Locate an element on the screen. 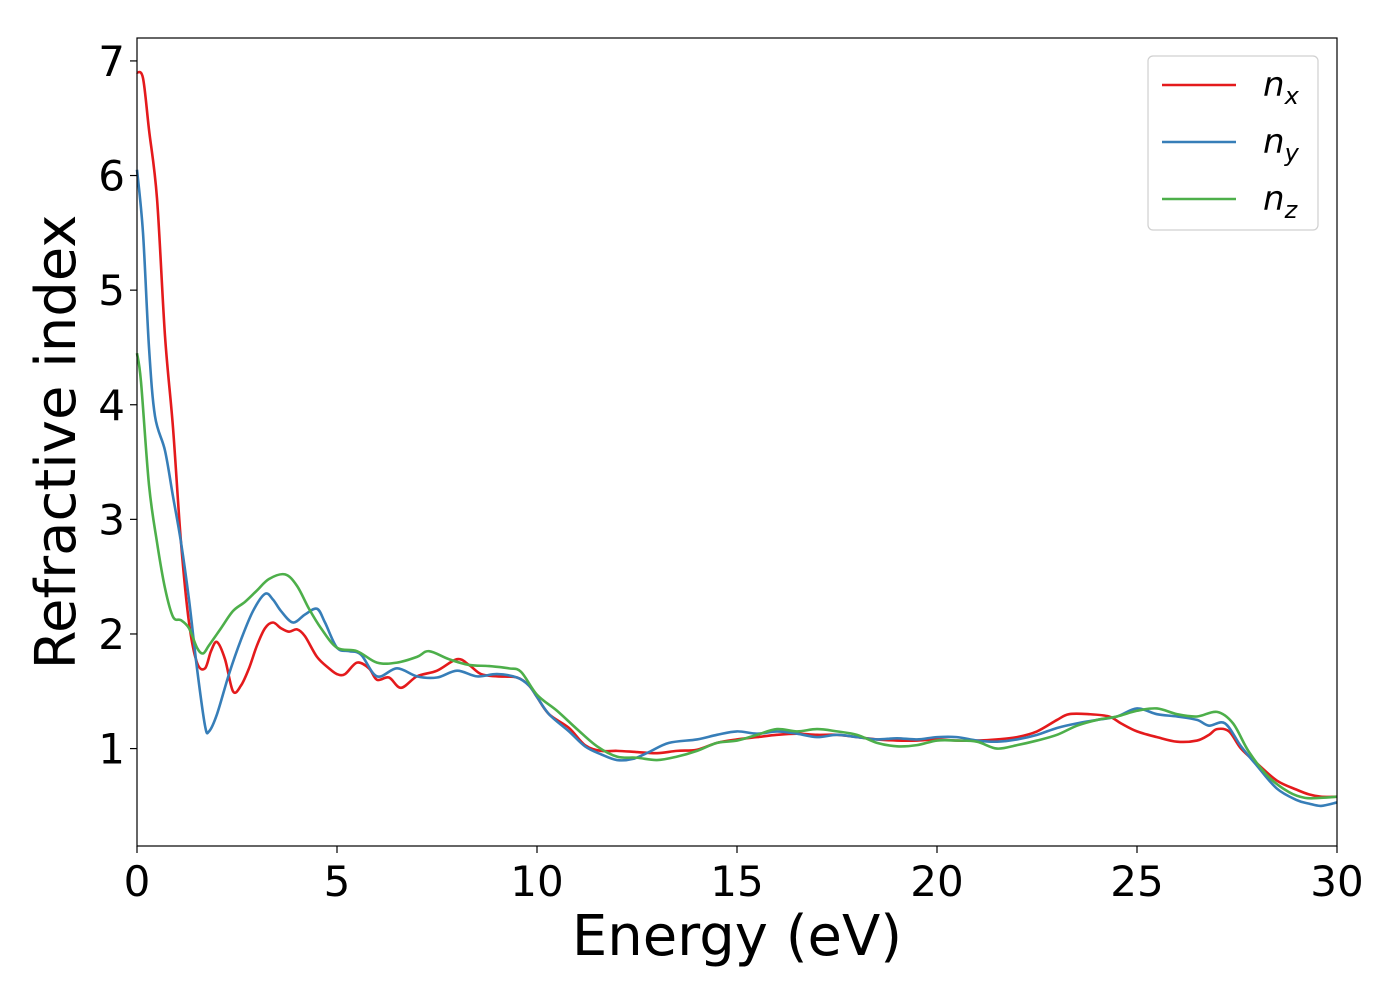  x-tick-label: 20 is located at coordinates (936, 881).